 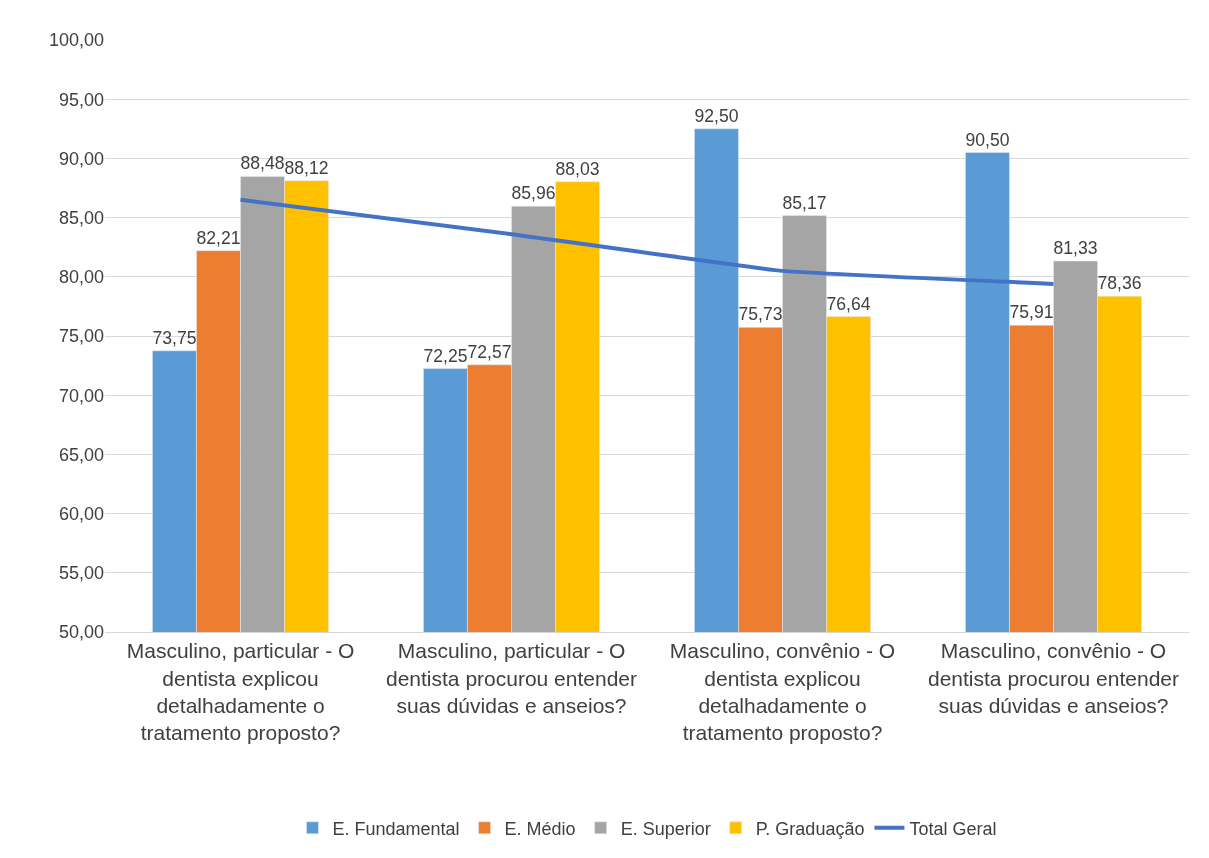 I want to click on y-tick-label: 95,00, so click(x=81, y=99).